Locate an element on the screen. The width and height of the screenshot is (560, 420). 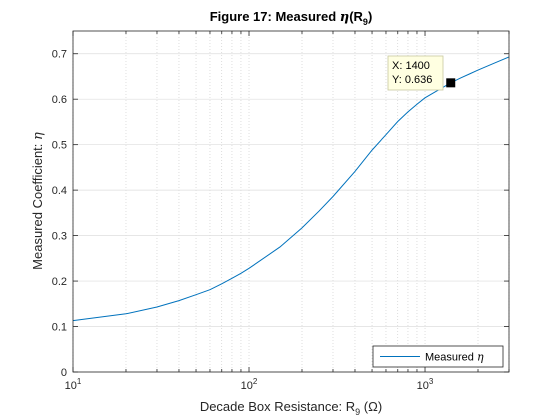
legend-box is located at coordinates (438, 356).